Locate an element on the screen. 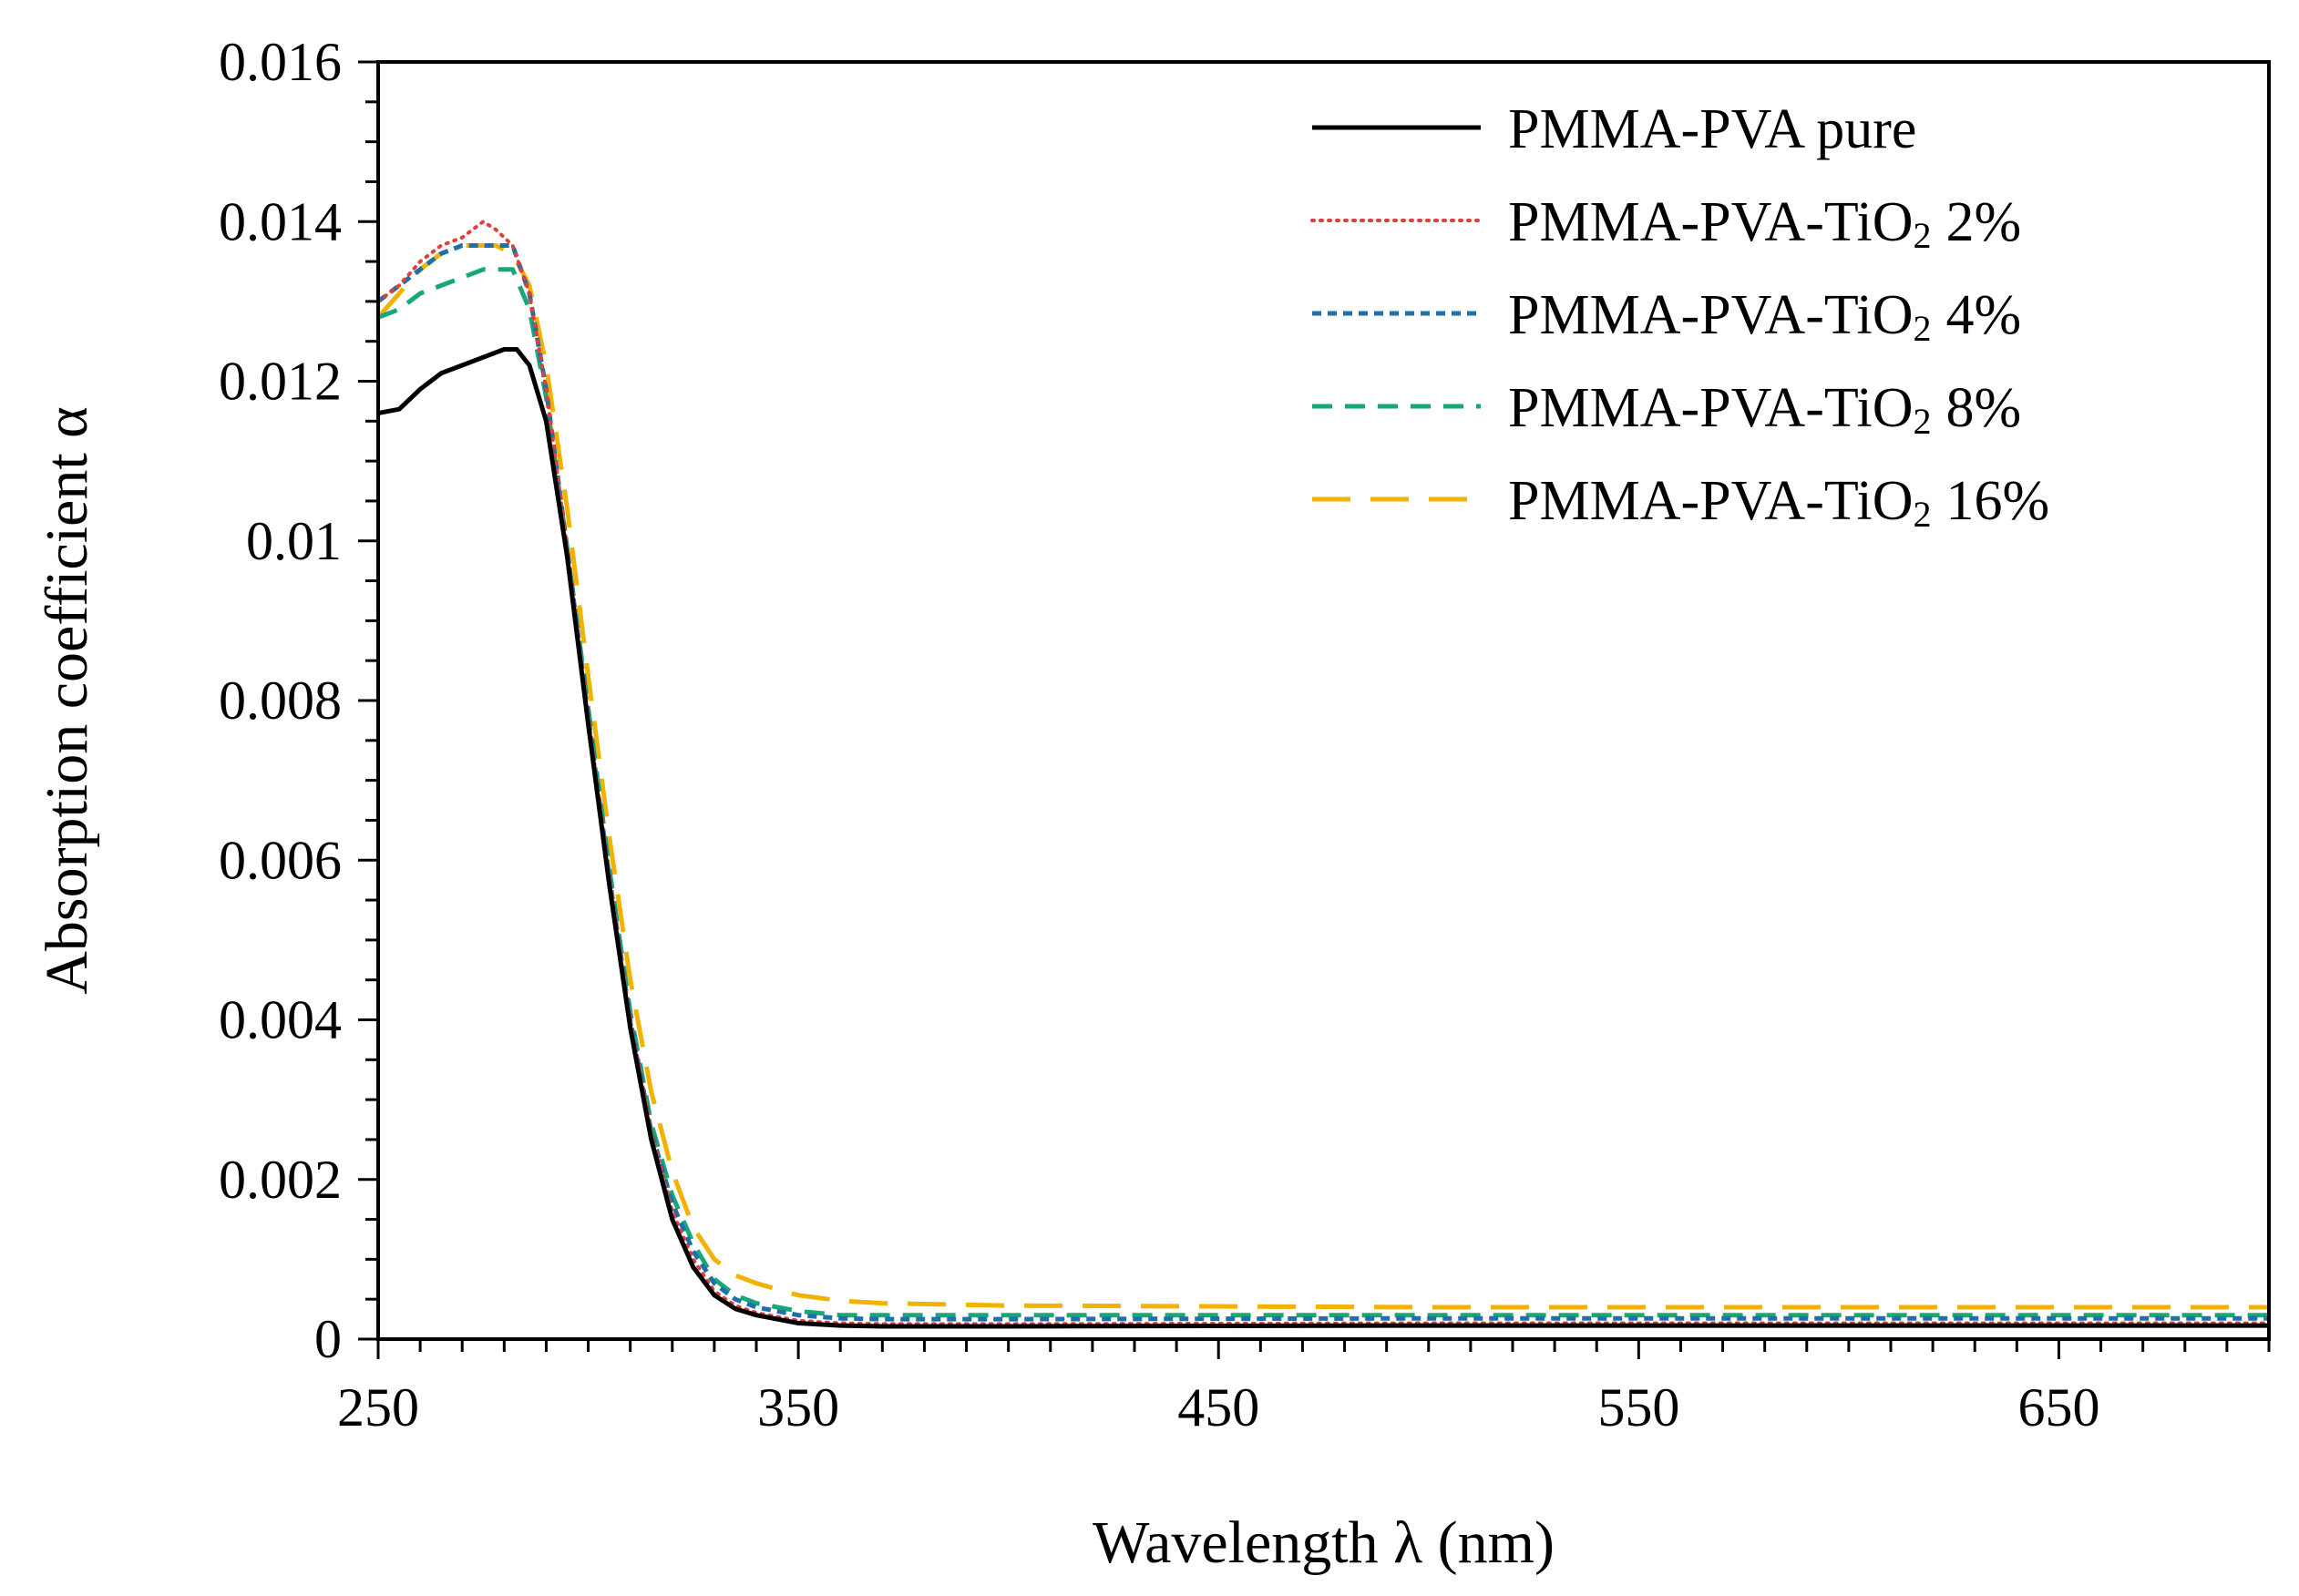 This screenshot has height=1596, width=2299. y-tick-label: 0.008 is located at coordinates (281, 700).